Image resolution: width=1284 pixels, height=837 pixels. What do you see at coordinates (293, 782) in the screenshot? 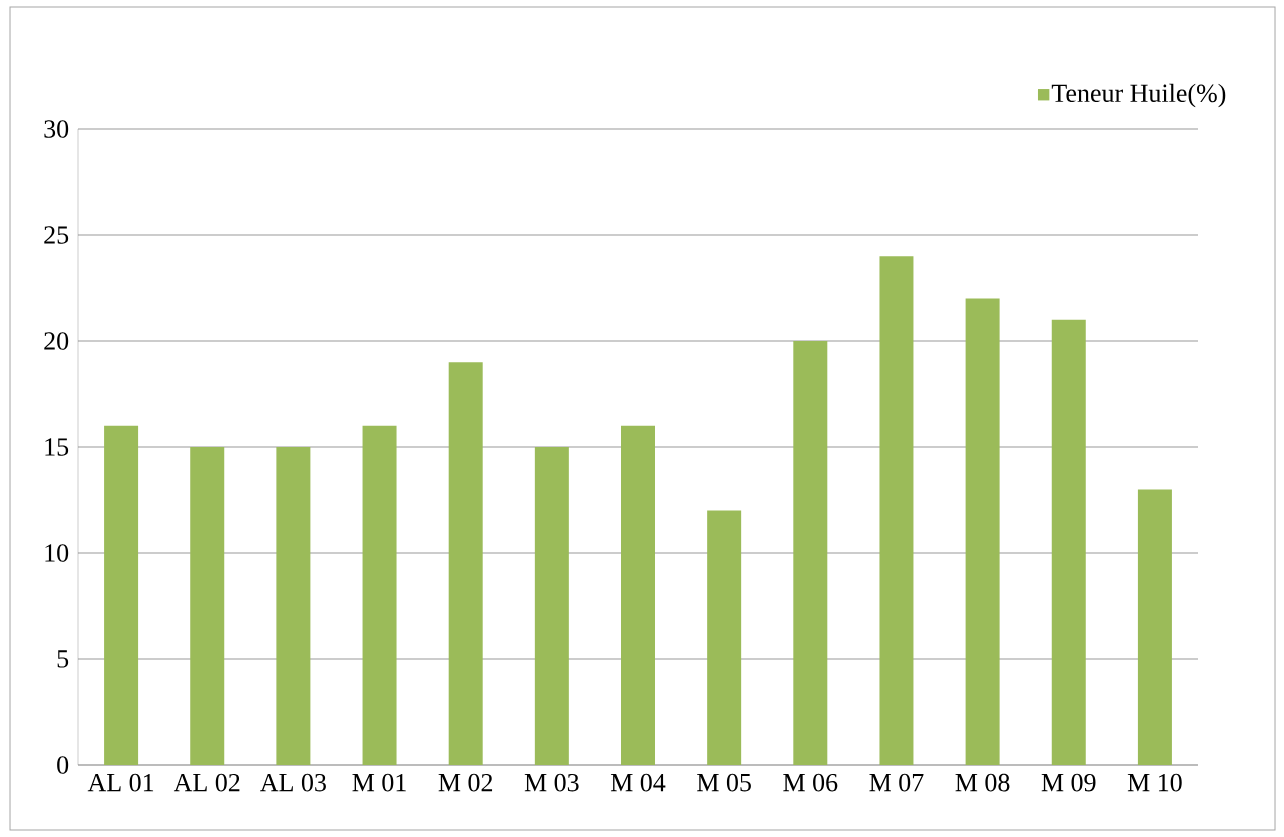
I see `x-tick-label: AL 03` at bounding box center [293, 782].